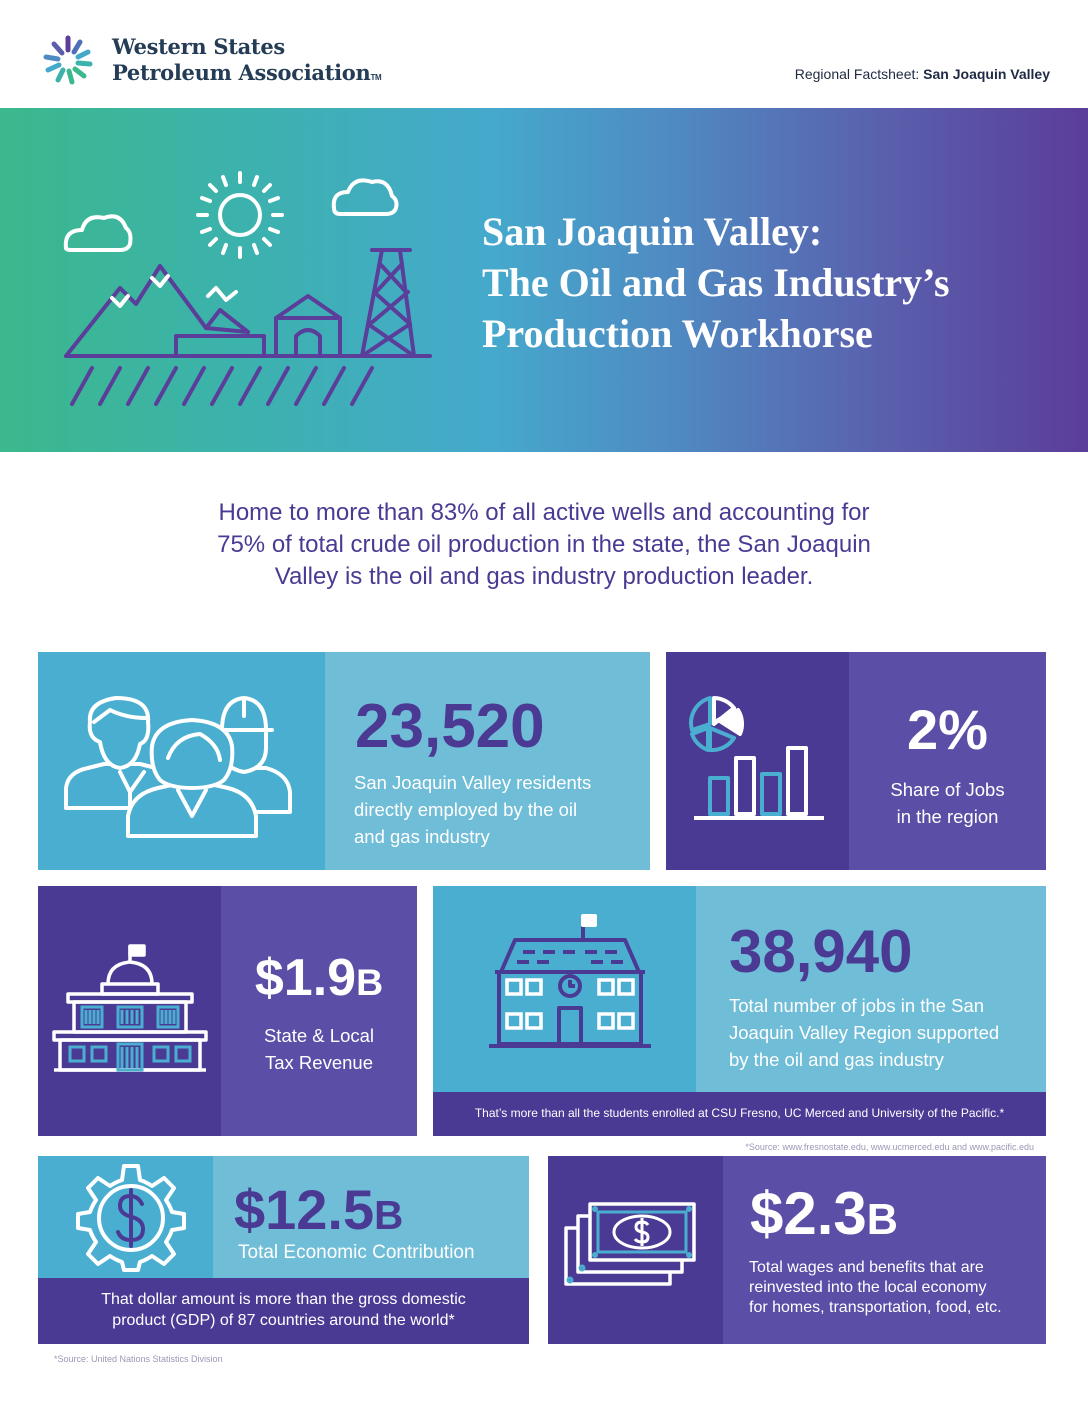 This screenshot has width=1088, height=1408. What do you see at coordinates (198, 46) in the screenshot?
I see `org-name-line1: Western States` at bounding box center [198, 46].